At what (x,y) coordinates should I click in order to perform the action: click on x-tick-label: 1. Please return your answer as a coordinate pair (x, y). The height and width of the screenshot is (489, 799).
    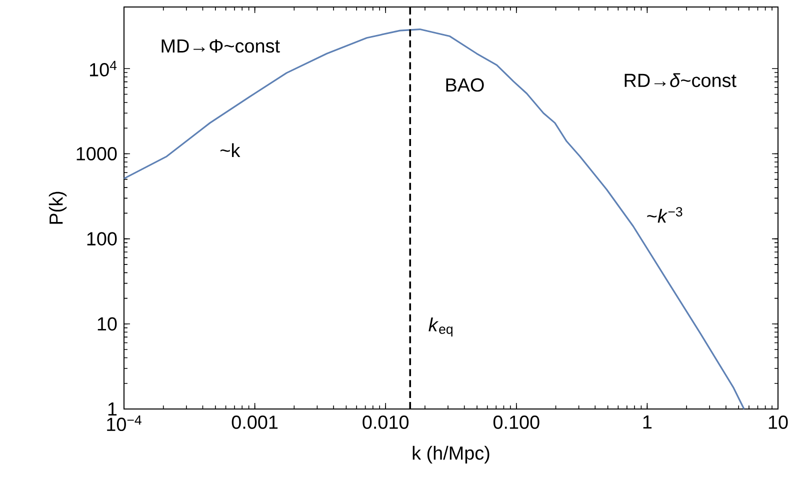
    Looking at the image, I should click on (647, 422).